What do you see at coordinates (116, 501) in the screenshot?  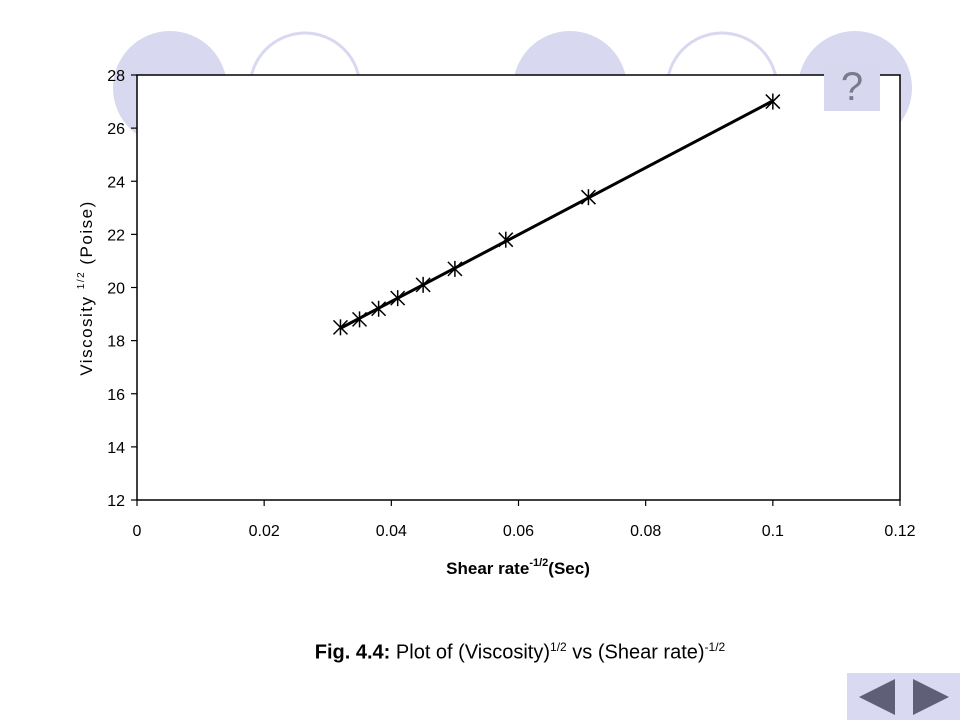 I see `y-tick-label: 12` at bounding box center [116, 501].